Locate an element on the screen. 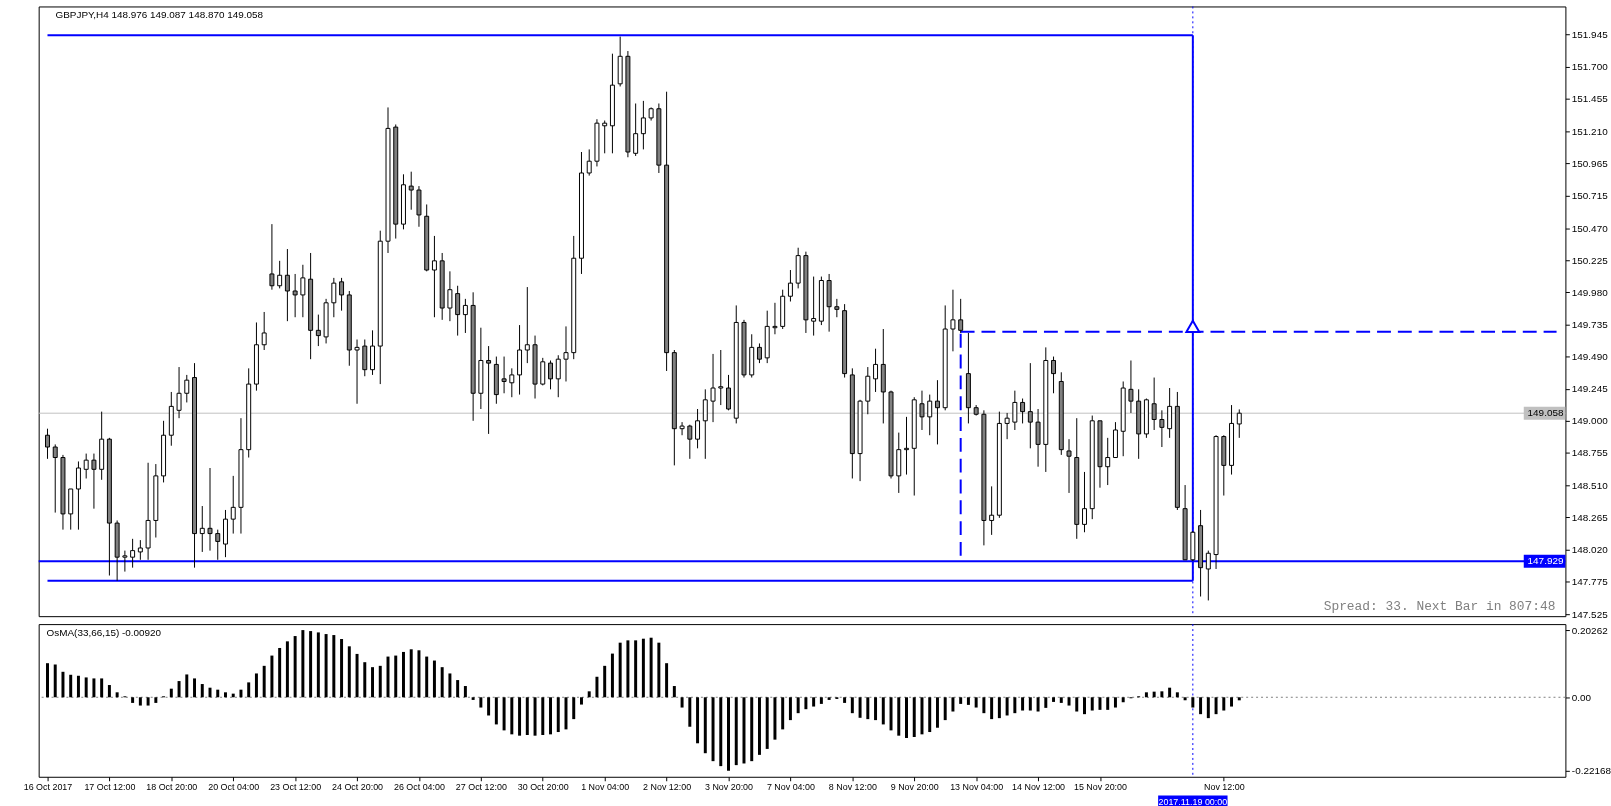 Image resolution: width=1611 pixels, height=806 pixels. x-tick-label: 7 Nov 04:00 is located at coordinates (790, 787).